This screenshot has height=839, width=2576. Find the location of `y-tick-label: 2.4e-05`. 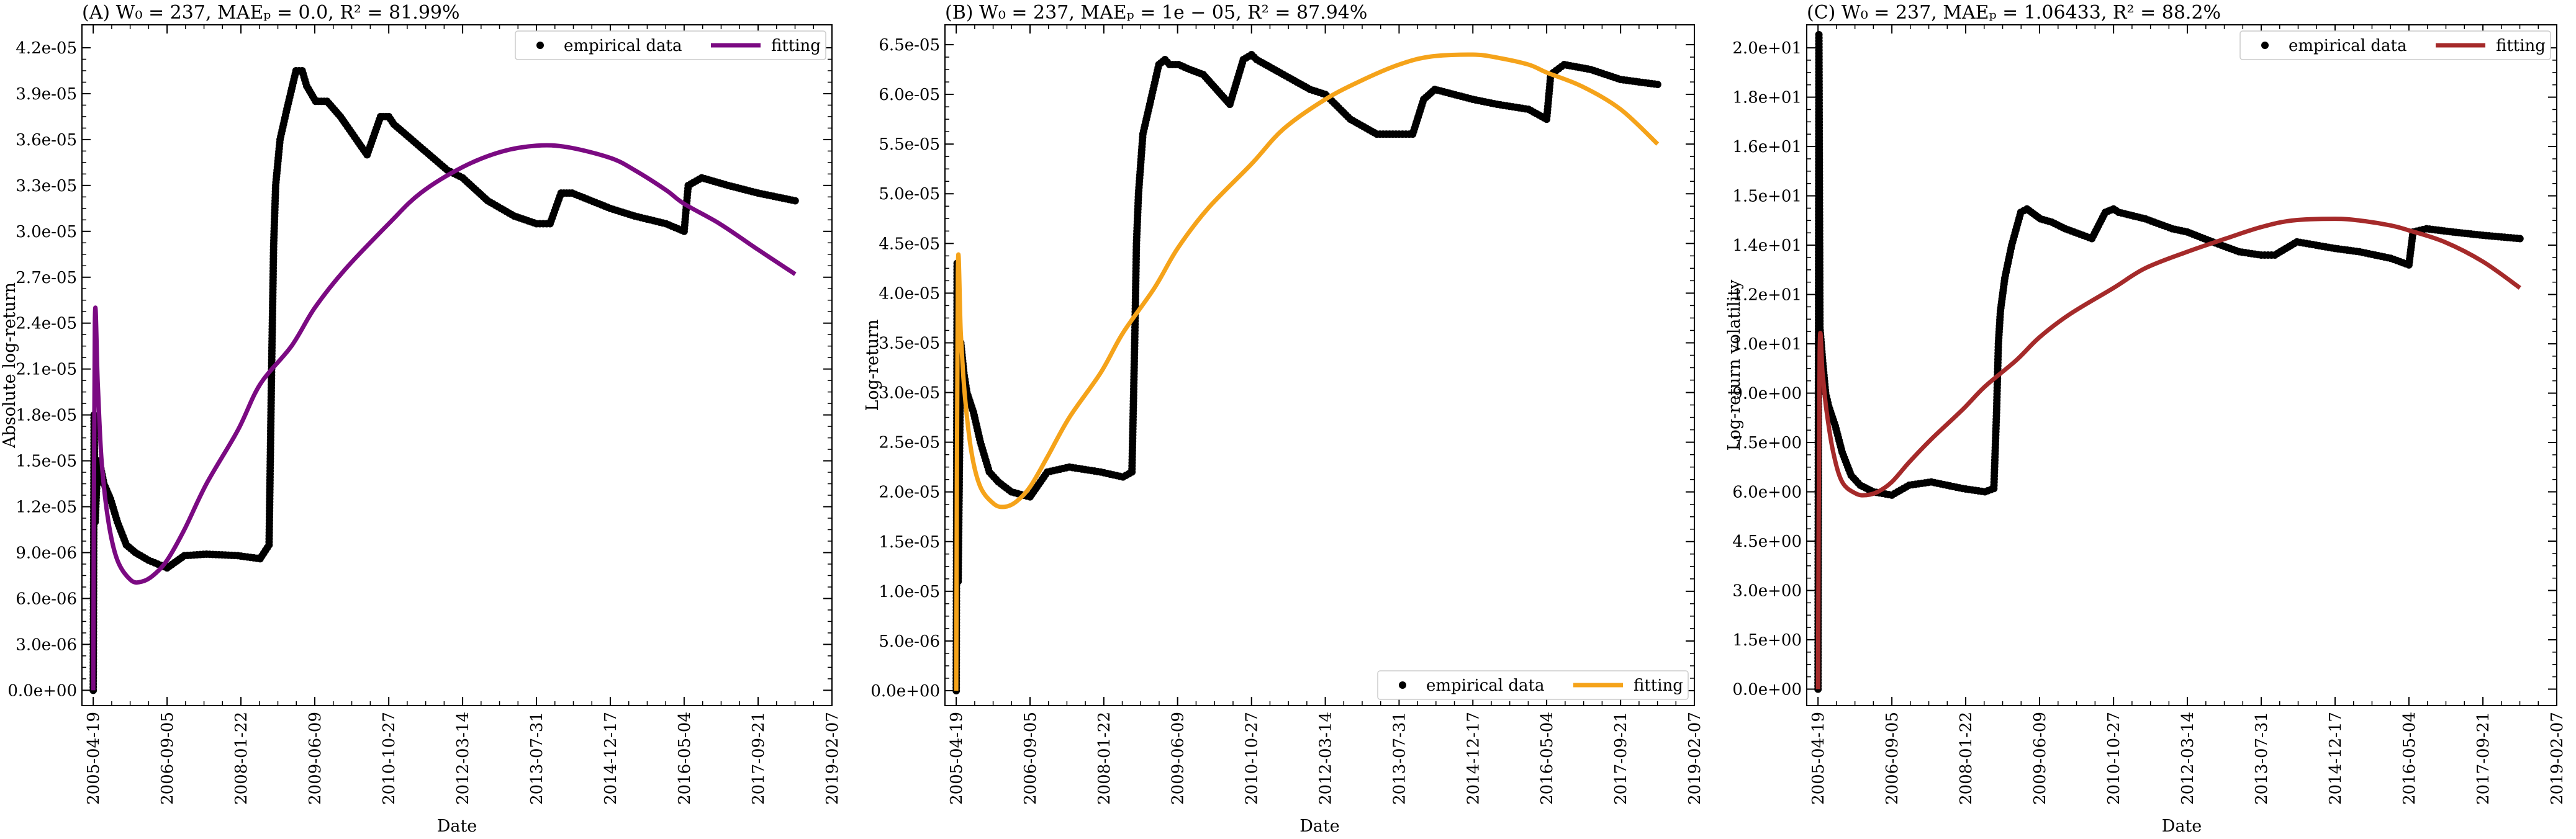

y-tick-label: 2.4e-05 is located at coordinates (46, 324).